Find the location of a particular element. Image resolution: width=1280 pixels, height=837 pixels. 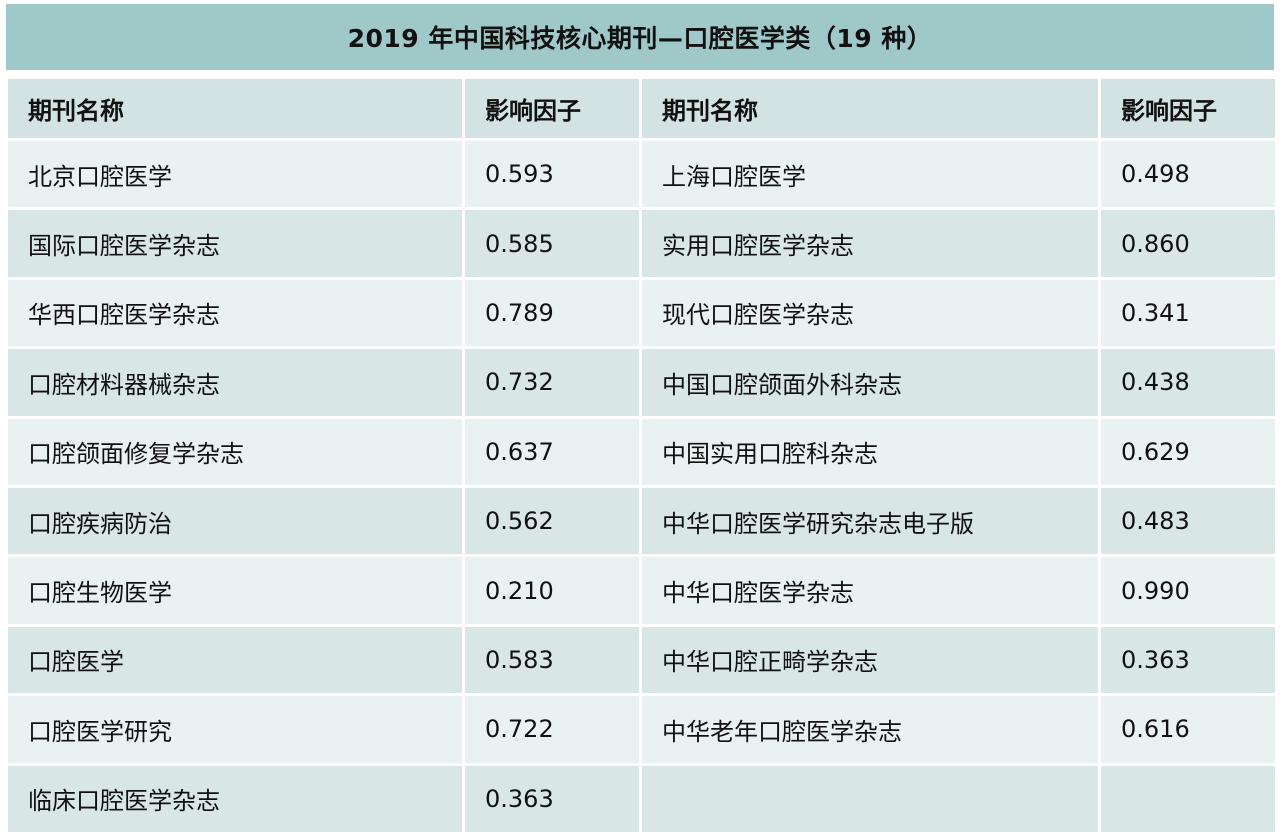

header-impact-factor-left: 影响因子 is located at coordinates (552, 108).